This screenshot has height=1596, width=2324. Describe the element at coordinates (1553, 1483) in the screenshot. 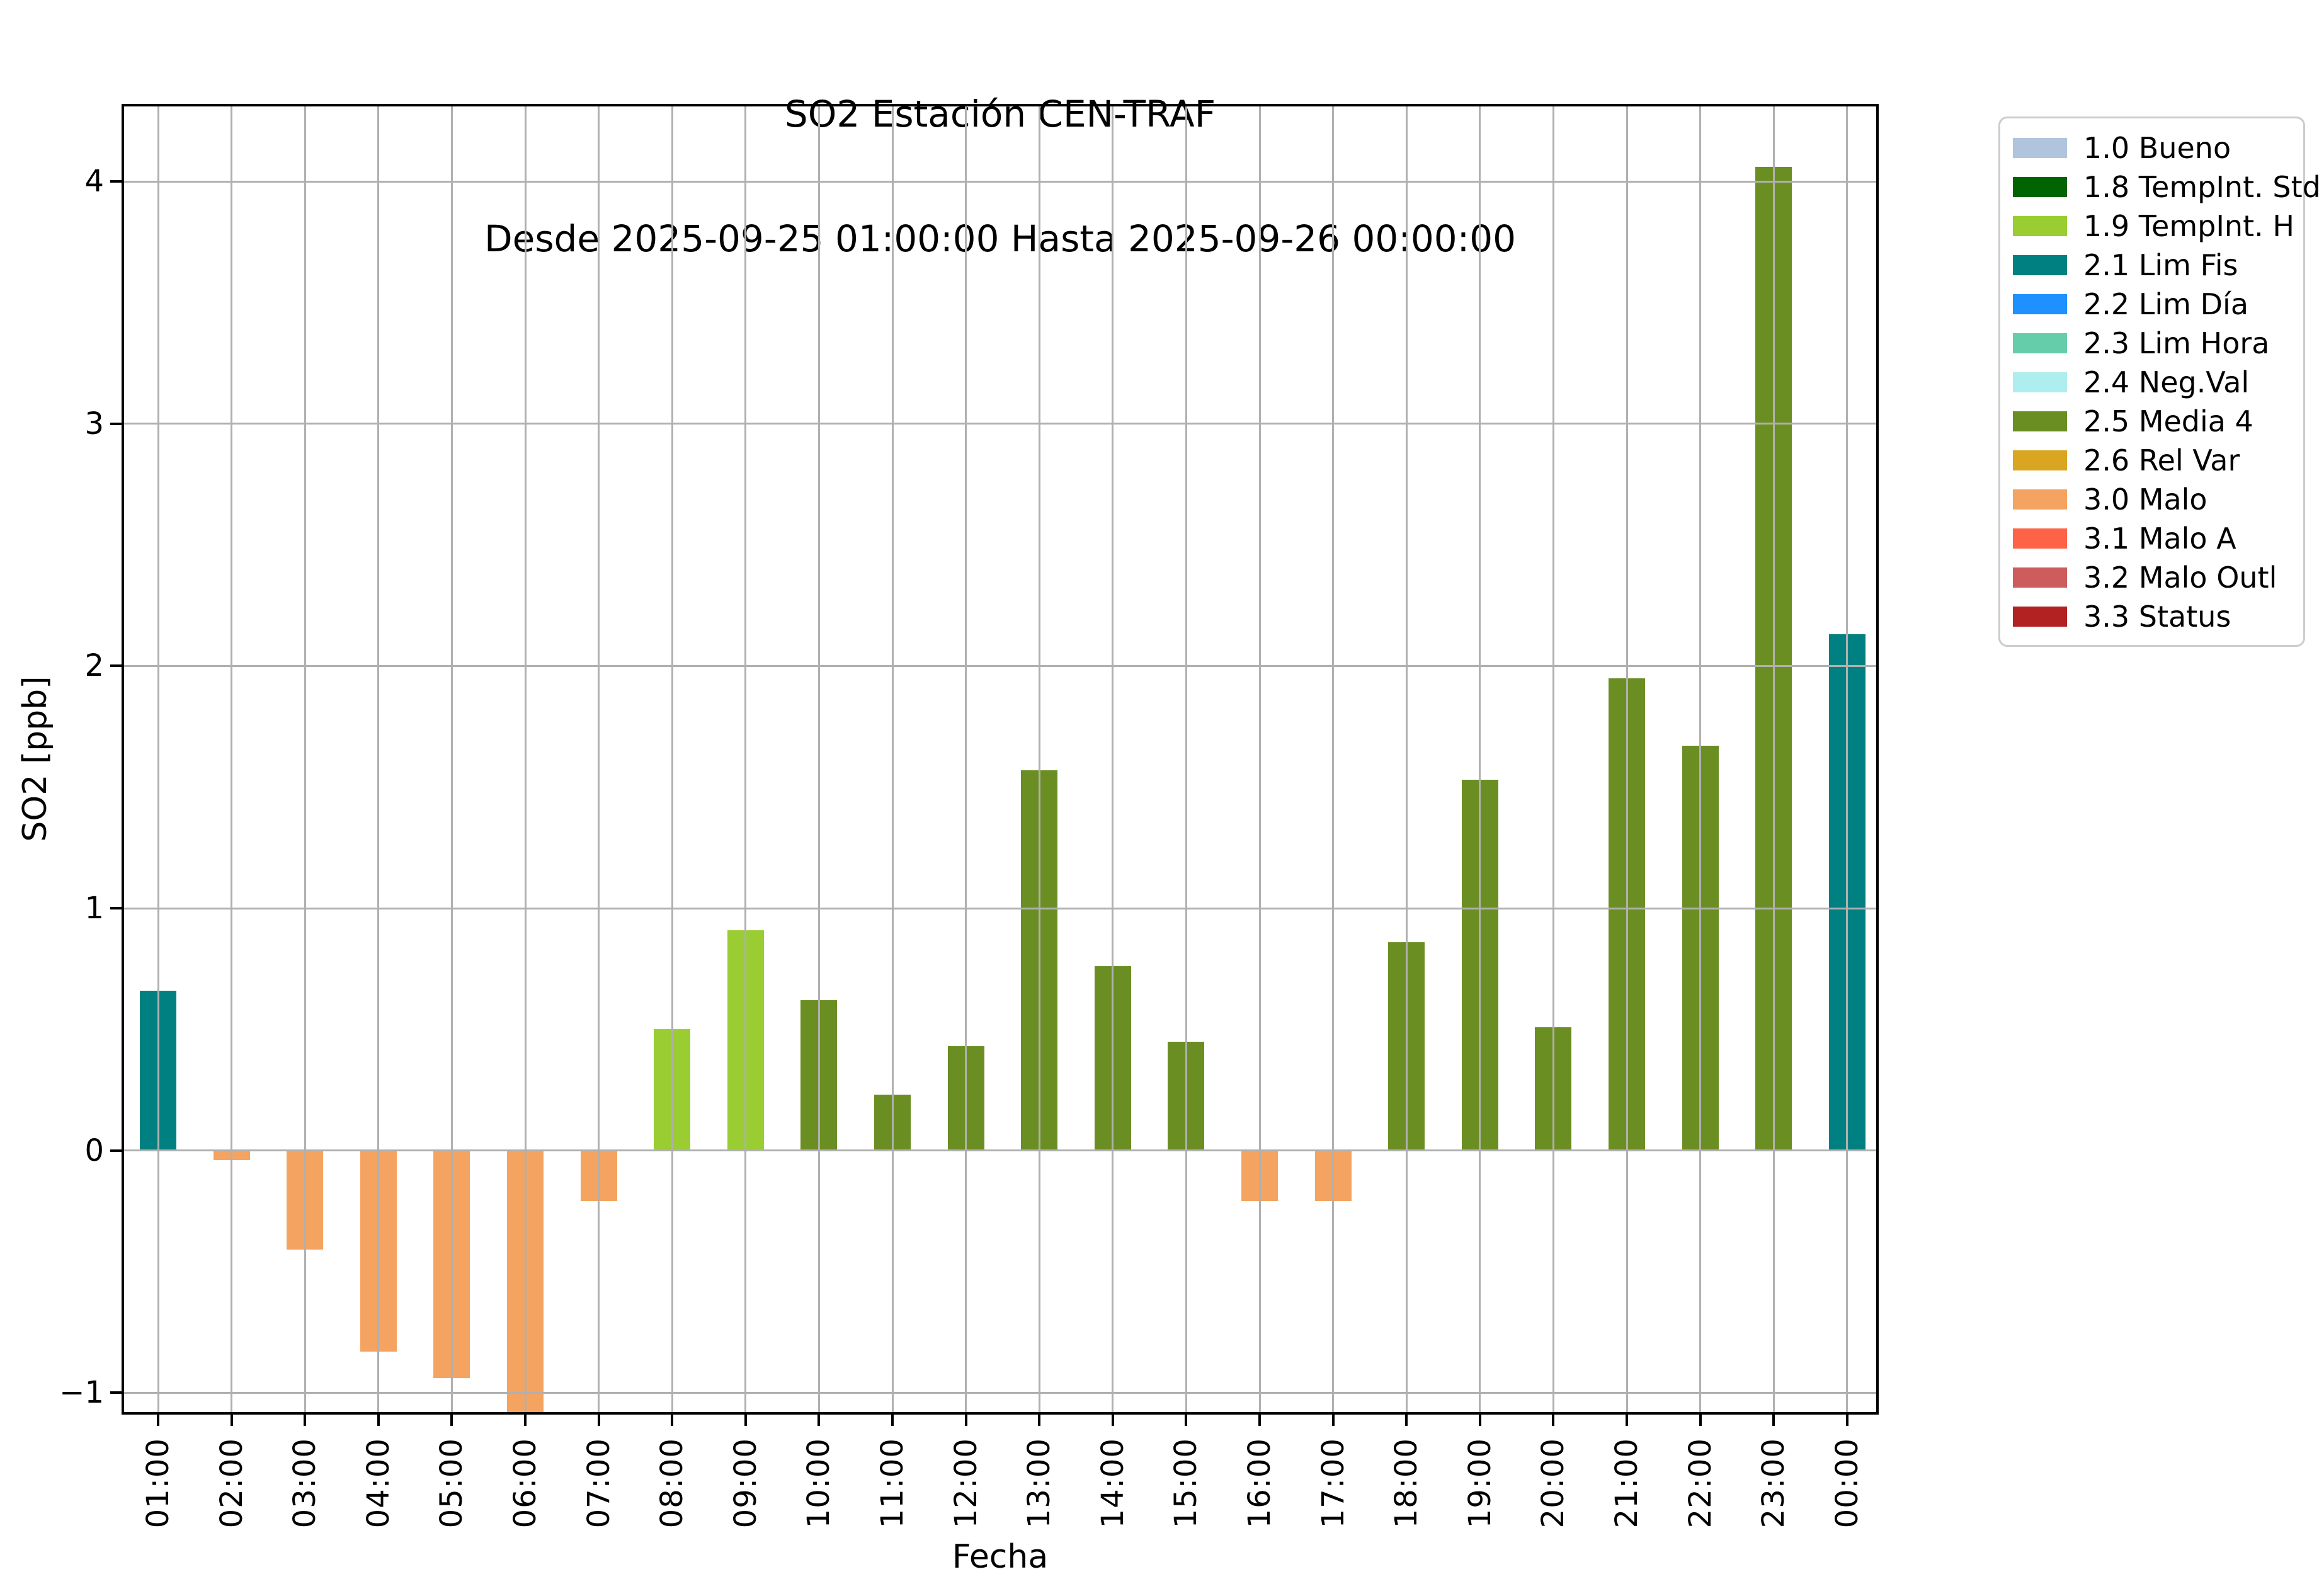

I see `x-tick-label-20:00: 20:00` at that location.